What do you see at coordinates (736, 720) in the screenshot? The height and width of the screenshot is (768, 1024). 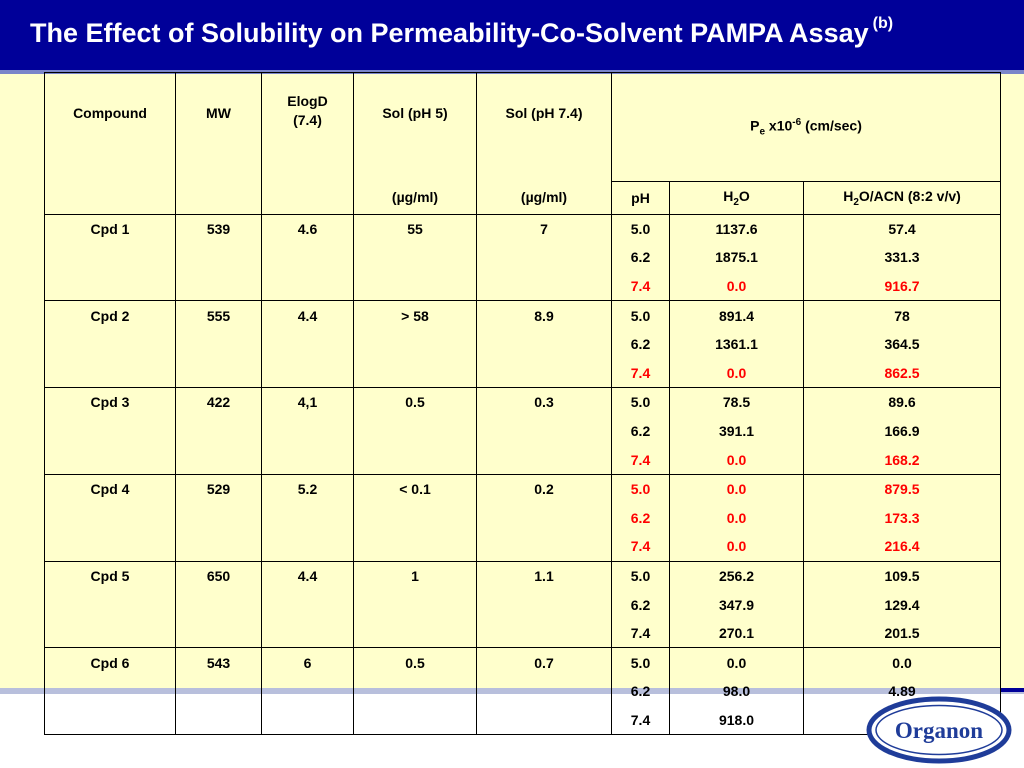 I see `pe-h2o-cell: 918.0` at bounding box center [736, 720].